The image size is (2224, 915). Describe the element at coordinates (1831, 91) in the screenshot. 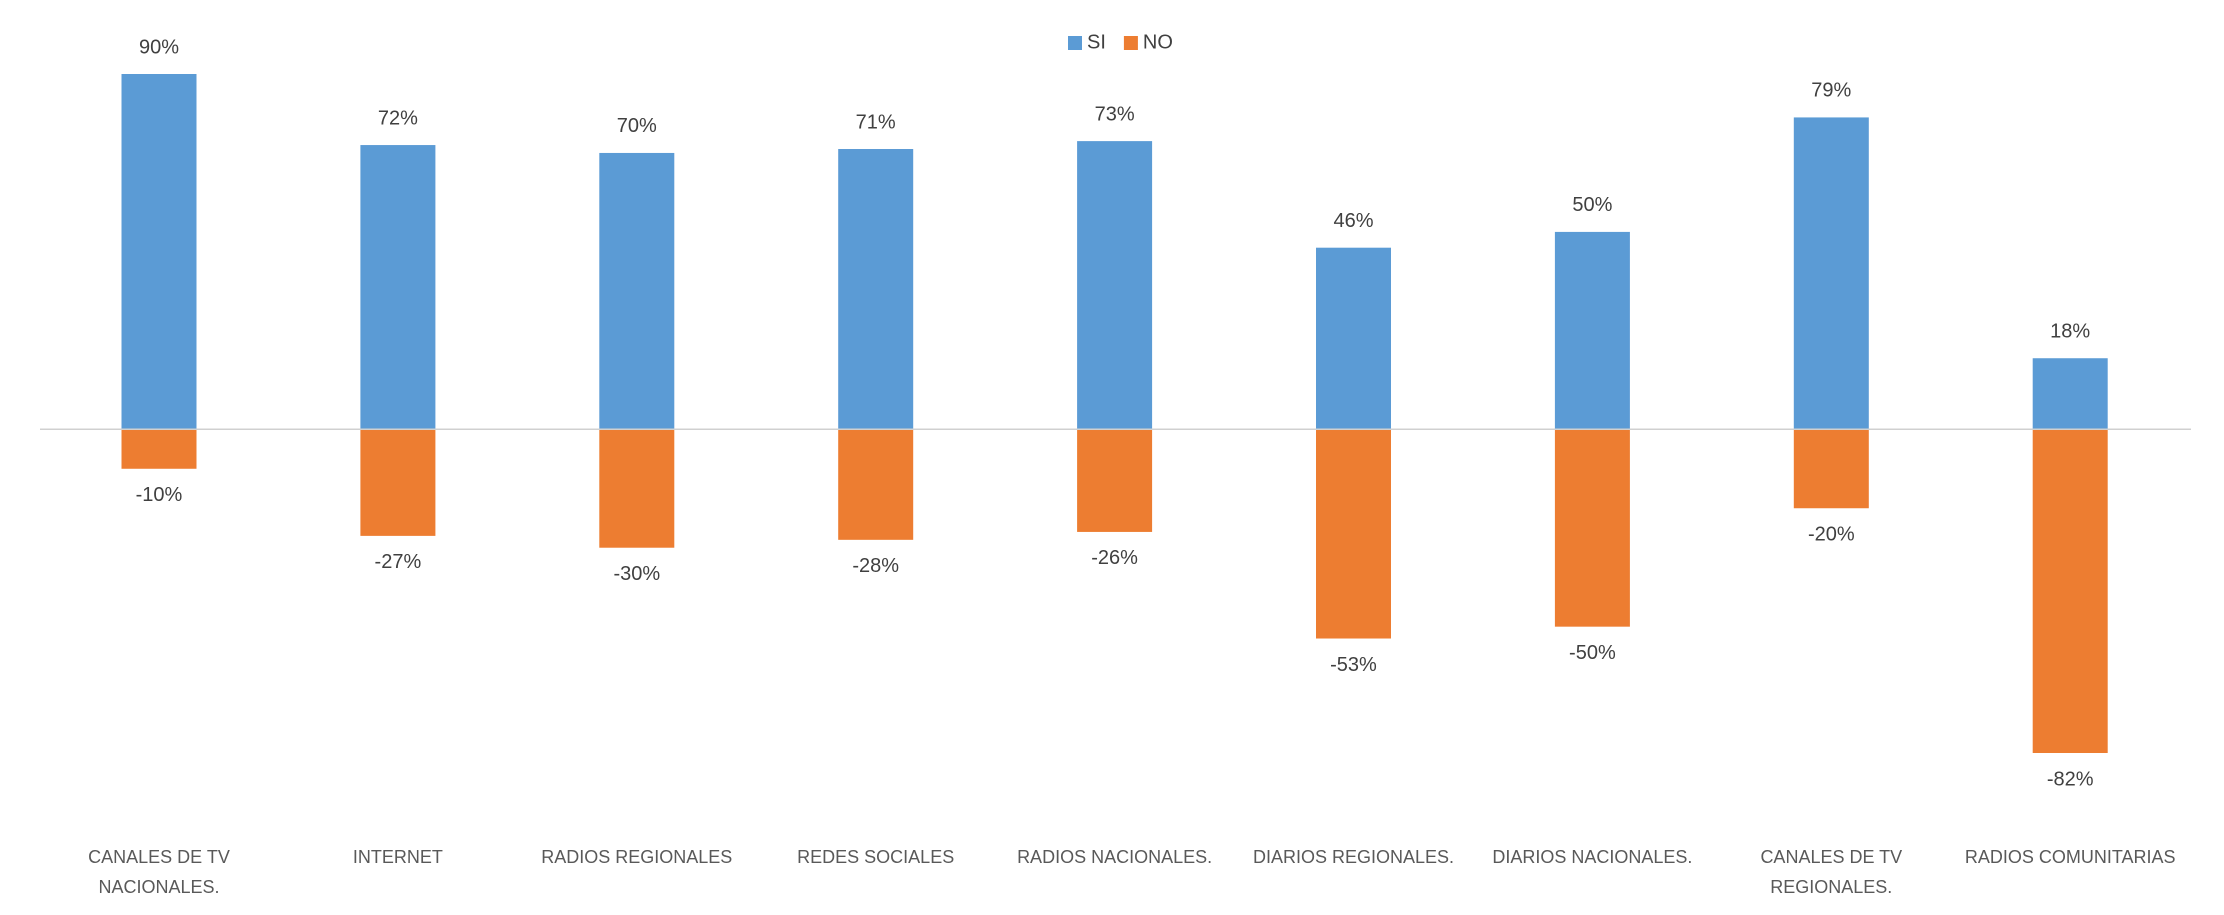

I see `data-label: 79%` at that location.